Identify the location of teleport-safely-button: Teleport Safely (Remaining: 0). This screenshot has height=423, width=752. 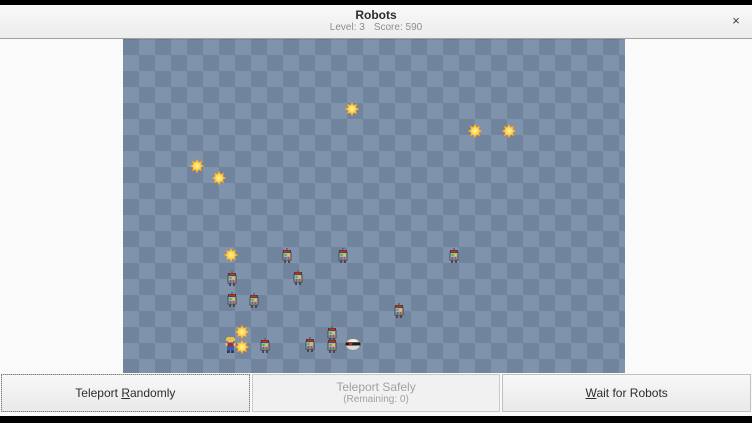
(376, 393).